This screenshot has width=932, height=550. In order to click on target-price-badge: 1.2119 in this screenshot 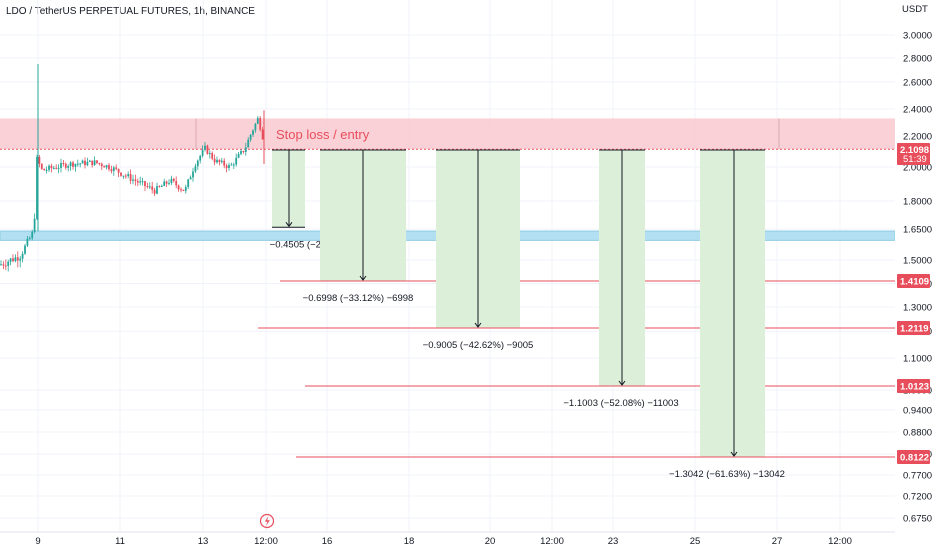, I will do `click(913, 328)`.